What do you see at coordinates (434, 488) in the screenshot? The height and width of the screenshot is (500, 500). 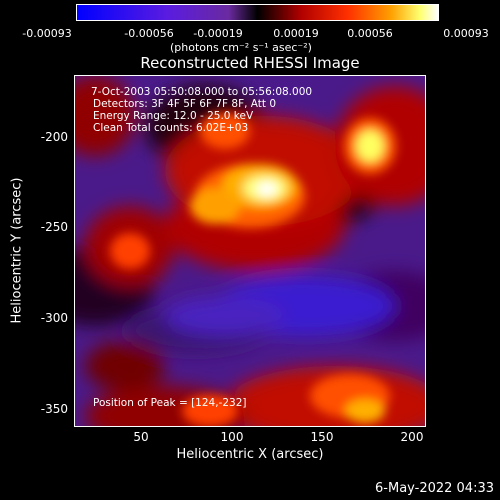 I see `timestamp: 6-May-2022 04:33` at bounding box center [434, 488].